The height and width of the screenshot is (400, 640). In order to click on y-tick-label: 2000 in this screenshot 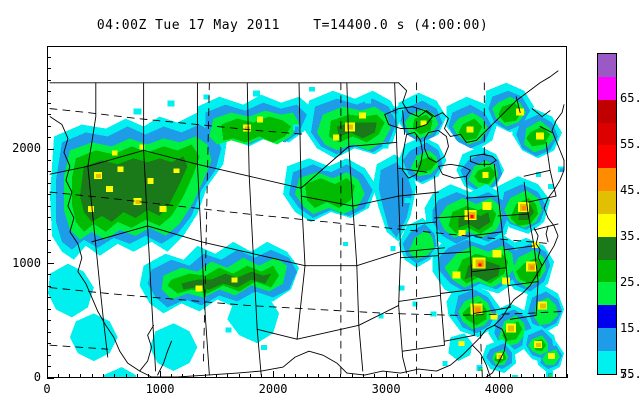, I will do `click(26, 148)`.